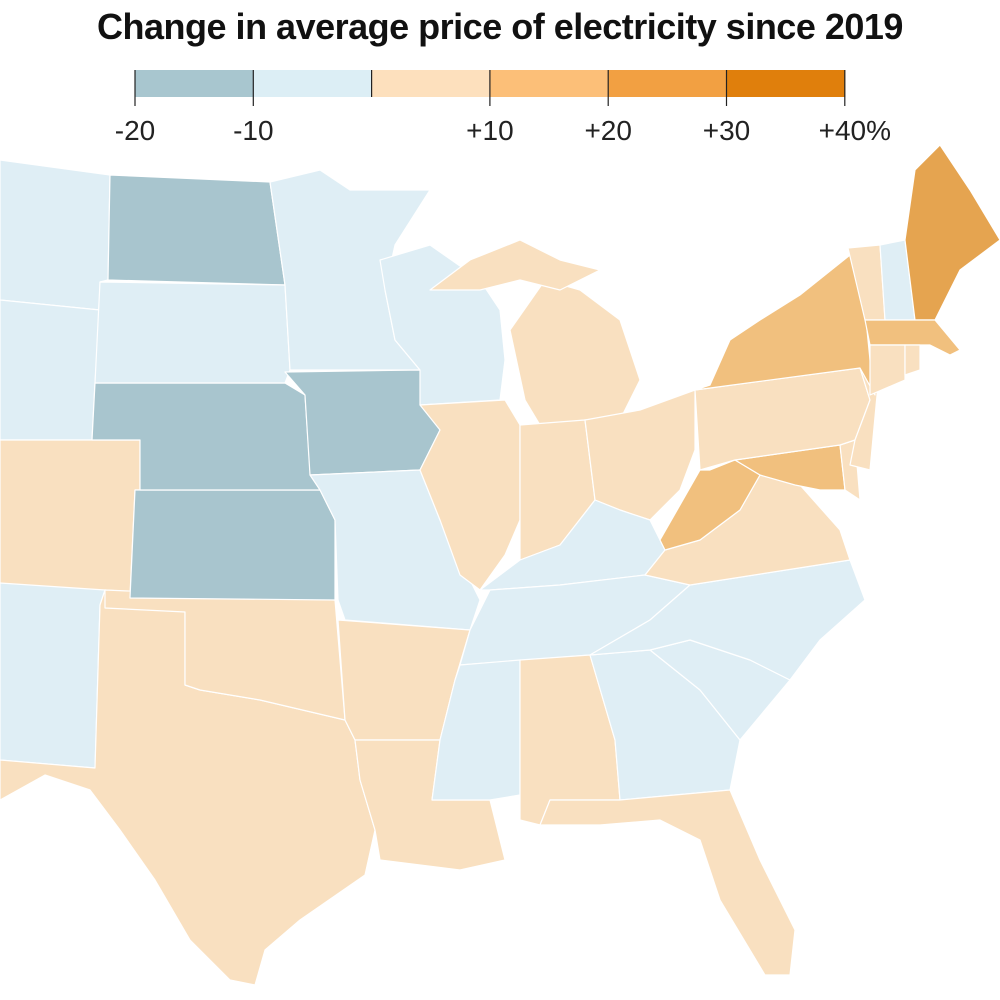 The height and width of the screenshot is (1000, 1000). Describe the element at coordinates (608, 130) in the screenshot. I see `legend-tick-label: +20` at that location.